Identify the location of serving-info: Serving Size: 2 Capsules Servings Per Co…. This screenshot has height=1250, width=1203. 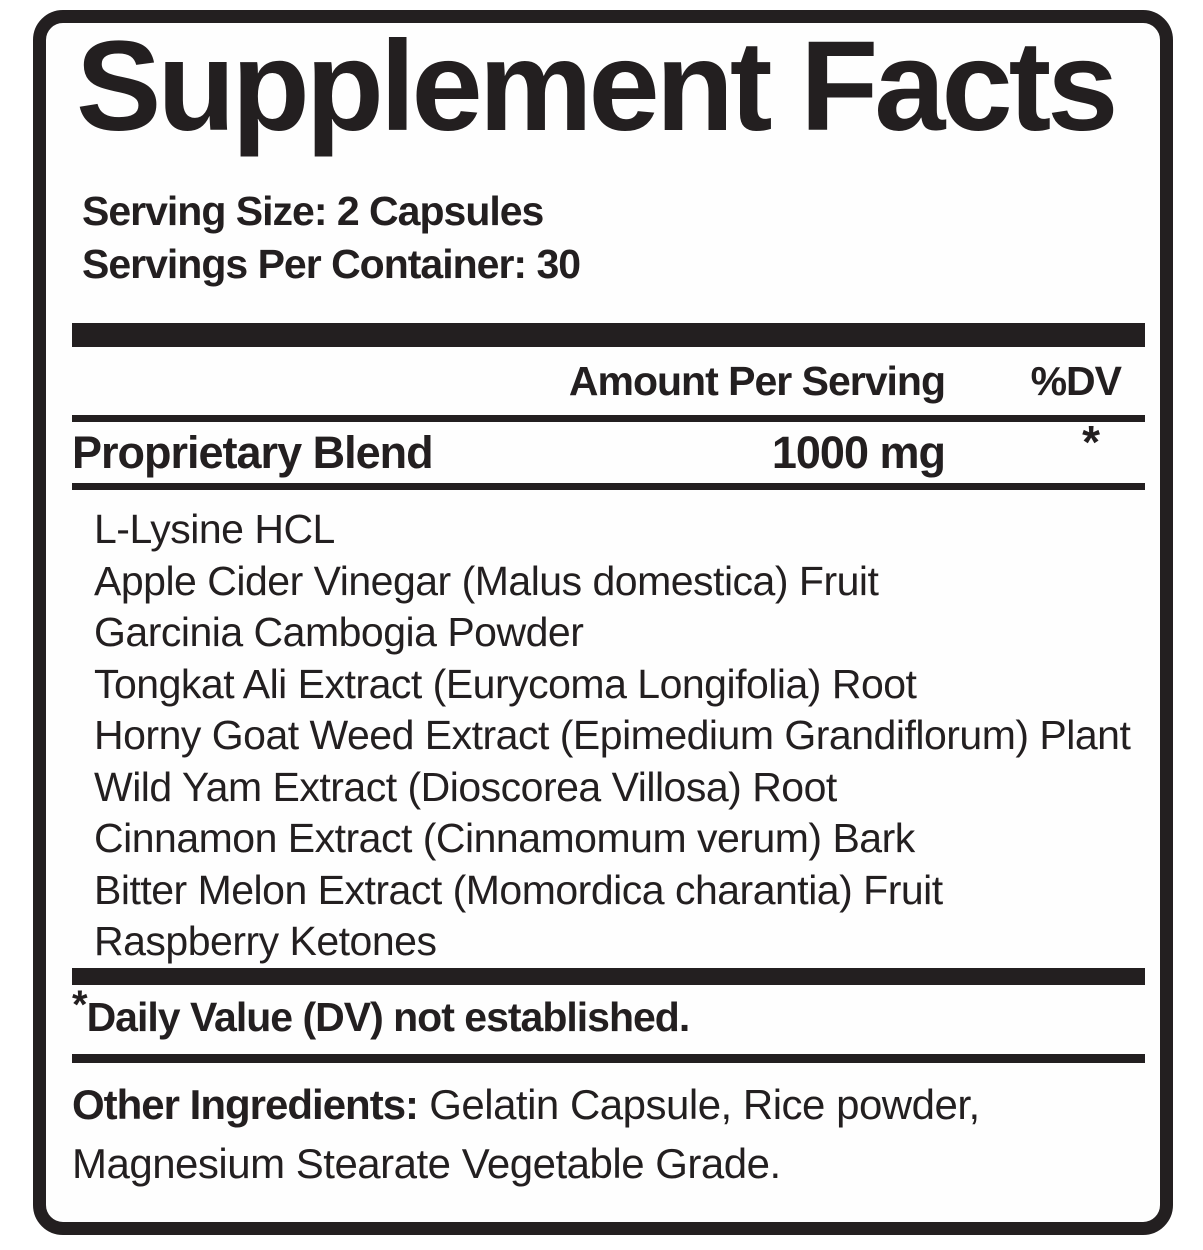
(613, 238).